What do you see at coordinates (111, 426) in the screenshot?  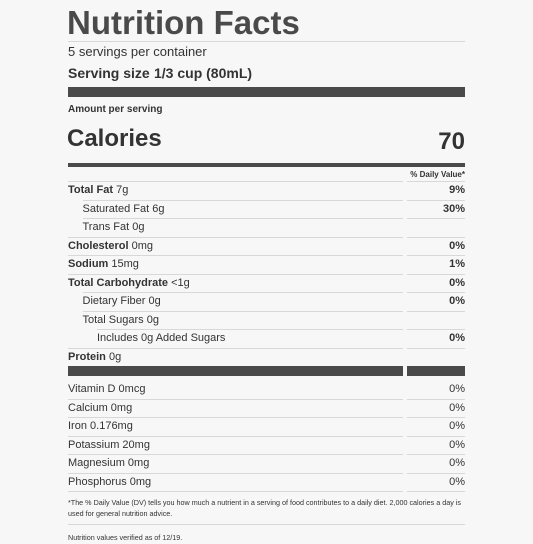 I see `vitamin-amount: 0.176mg` at bounding box center [111, 426].